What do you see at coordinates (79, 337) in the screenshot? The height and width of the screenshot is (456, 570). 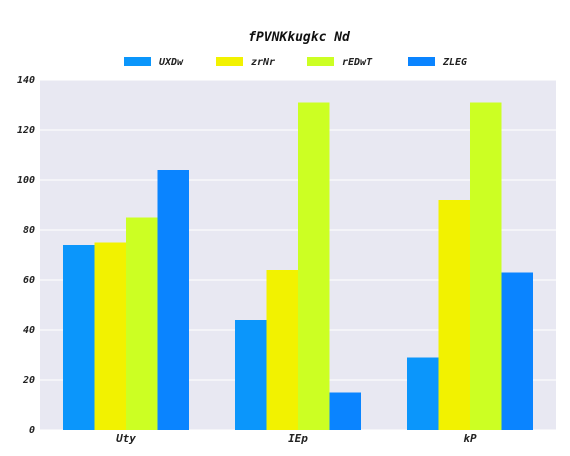 I see `bar-UXDw-Uty` at bounding box center [79, 337].